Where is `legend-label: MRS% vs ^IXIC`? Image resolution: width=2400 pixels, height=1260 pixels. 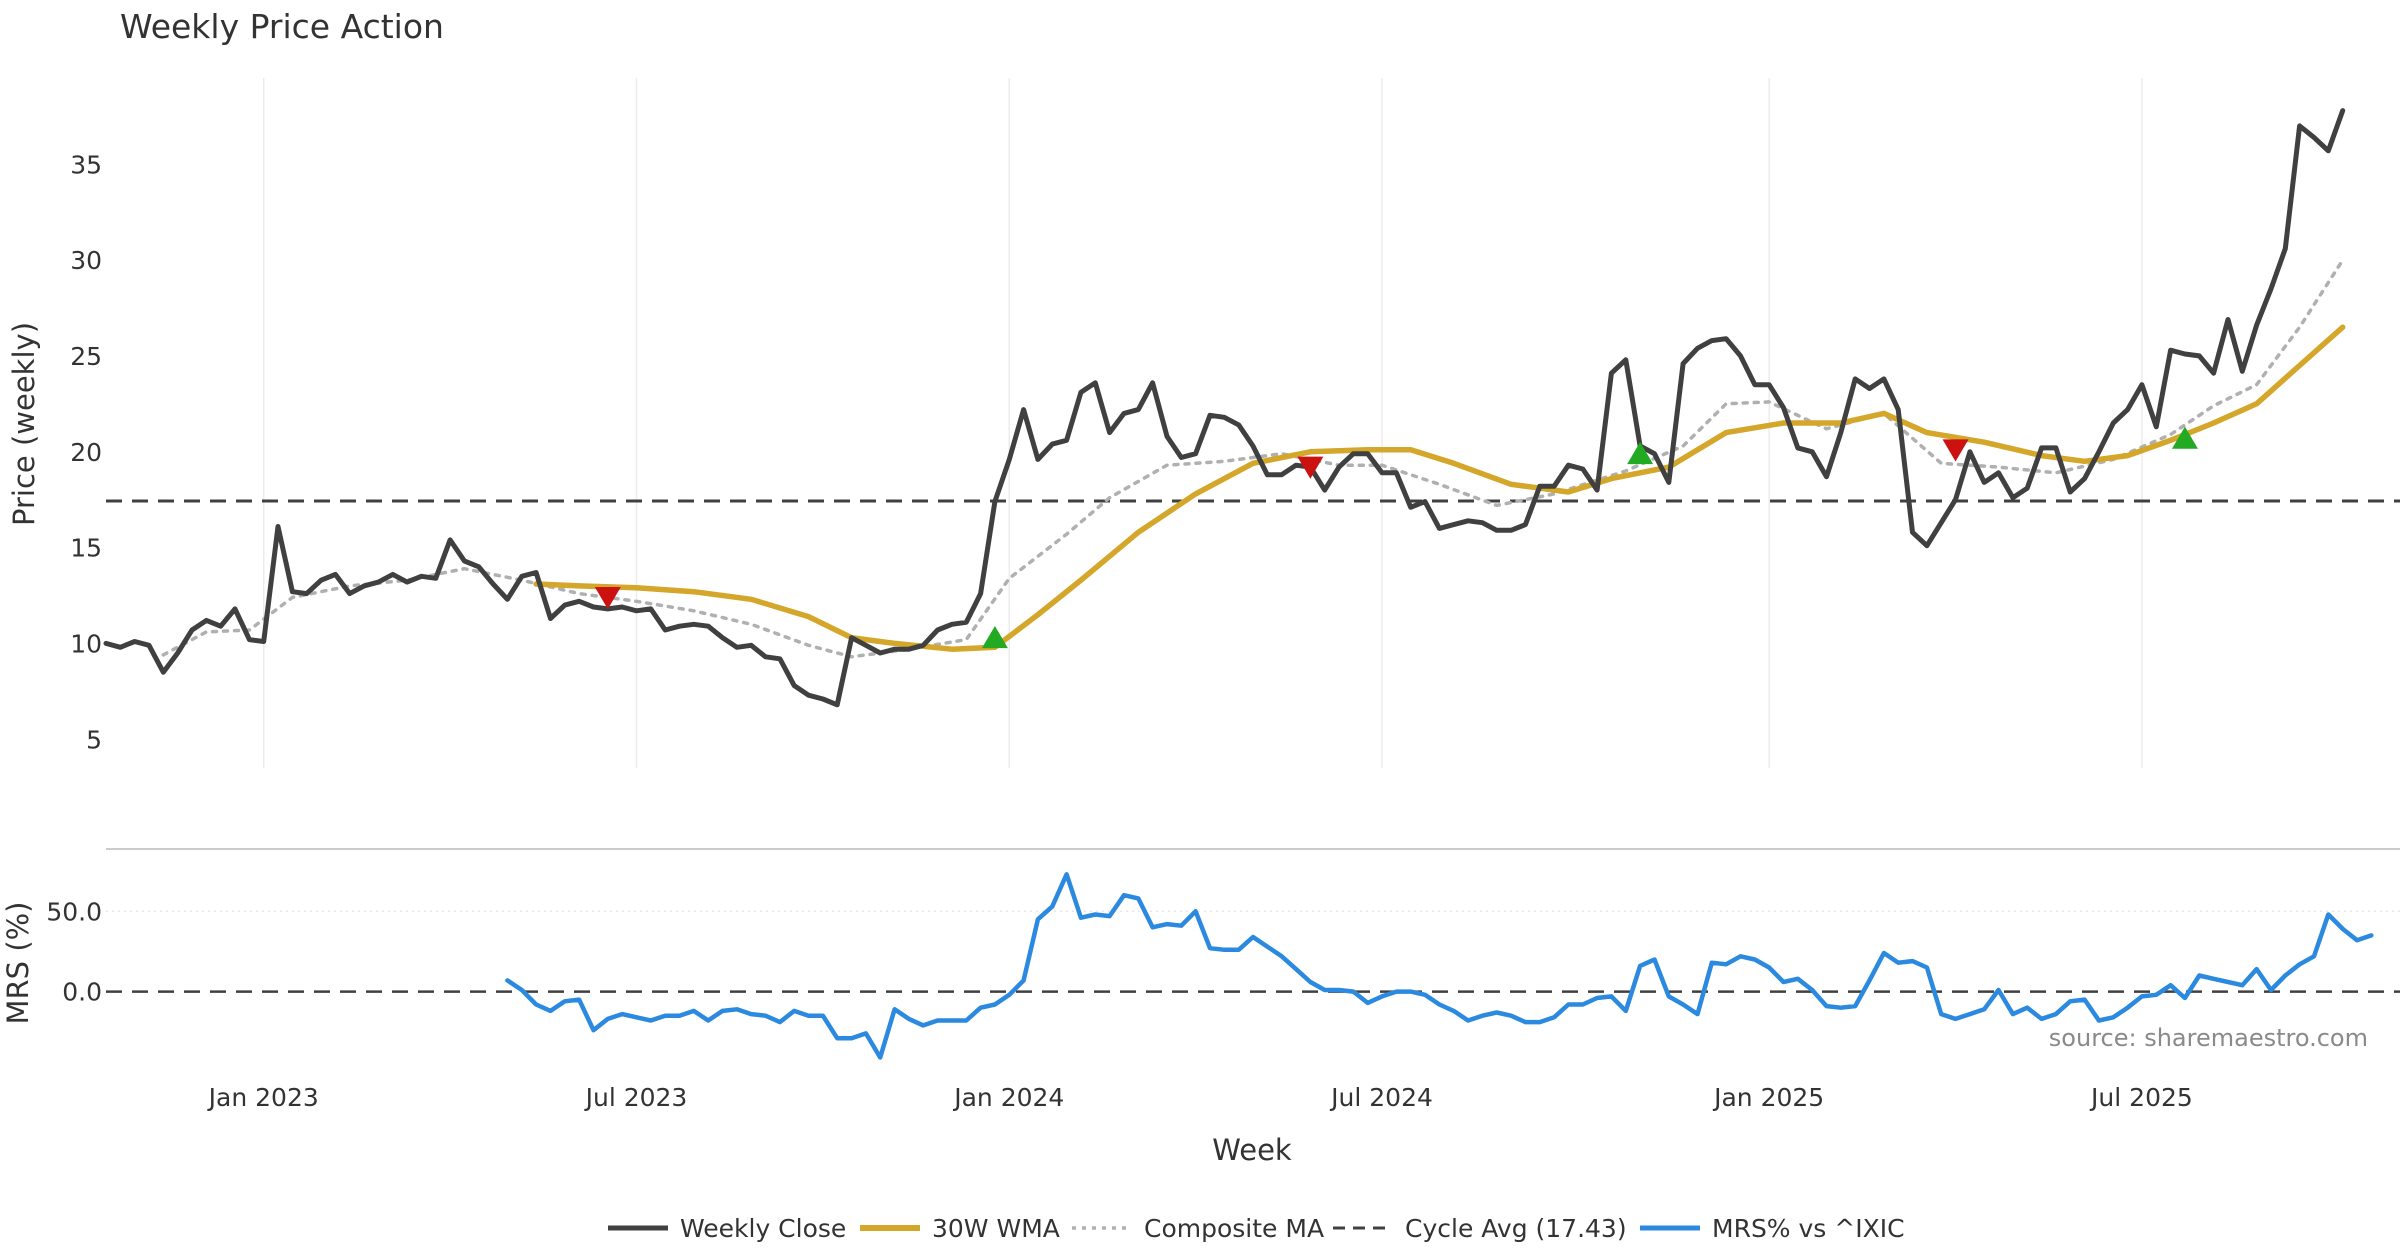 legend-label: MRS% vs ^IXIC is located at coordinates (1808, 1228).